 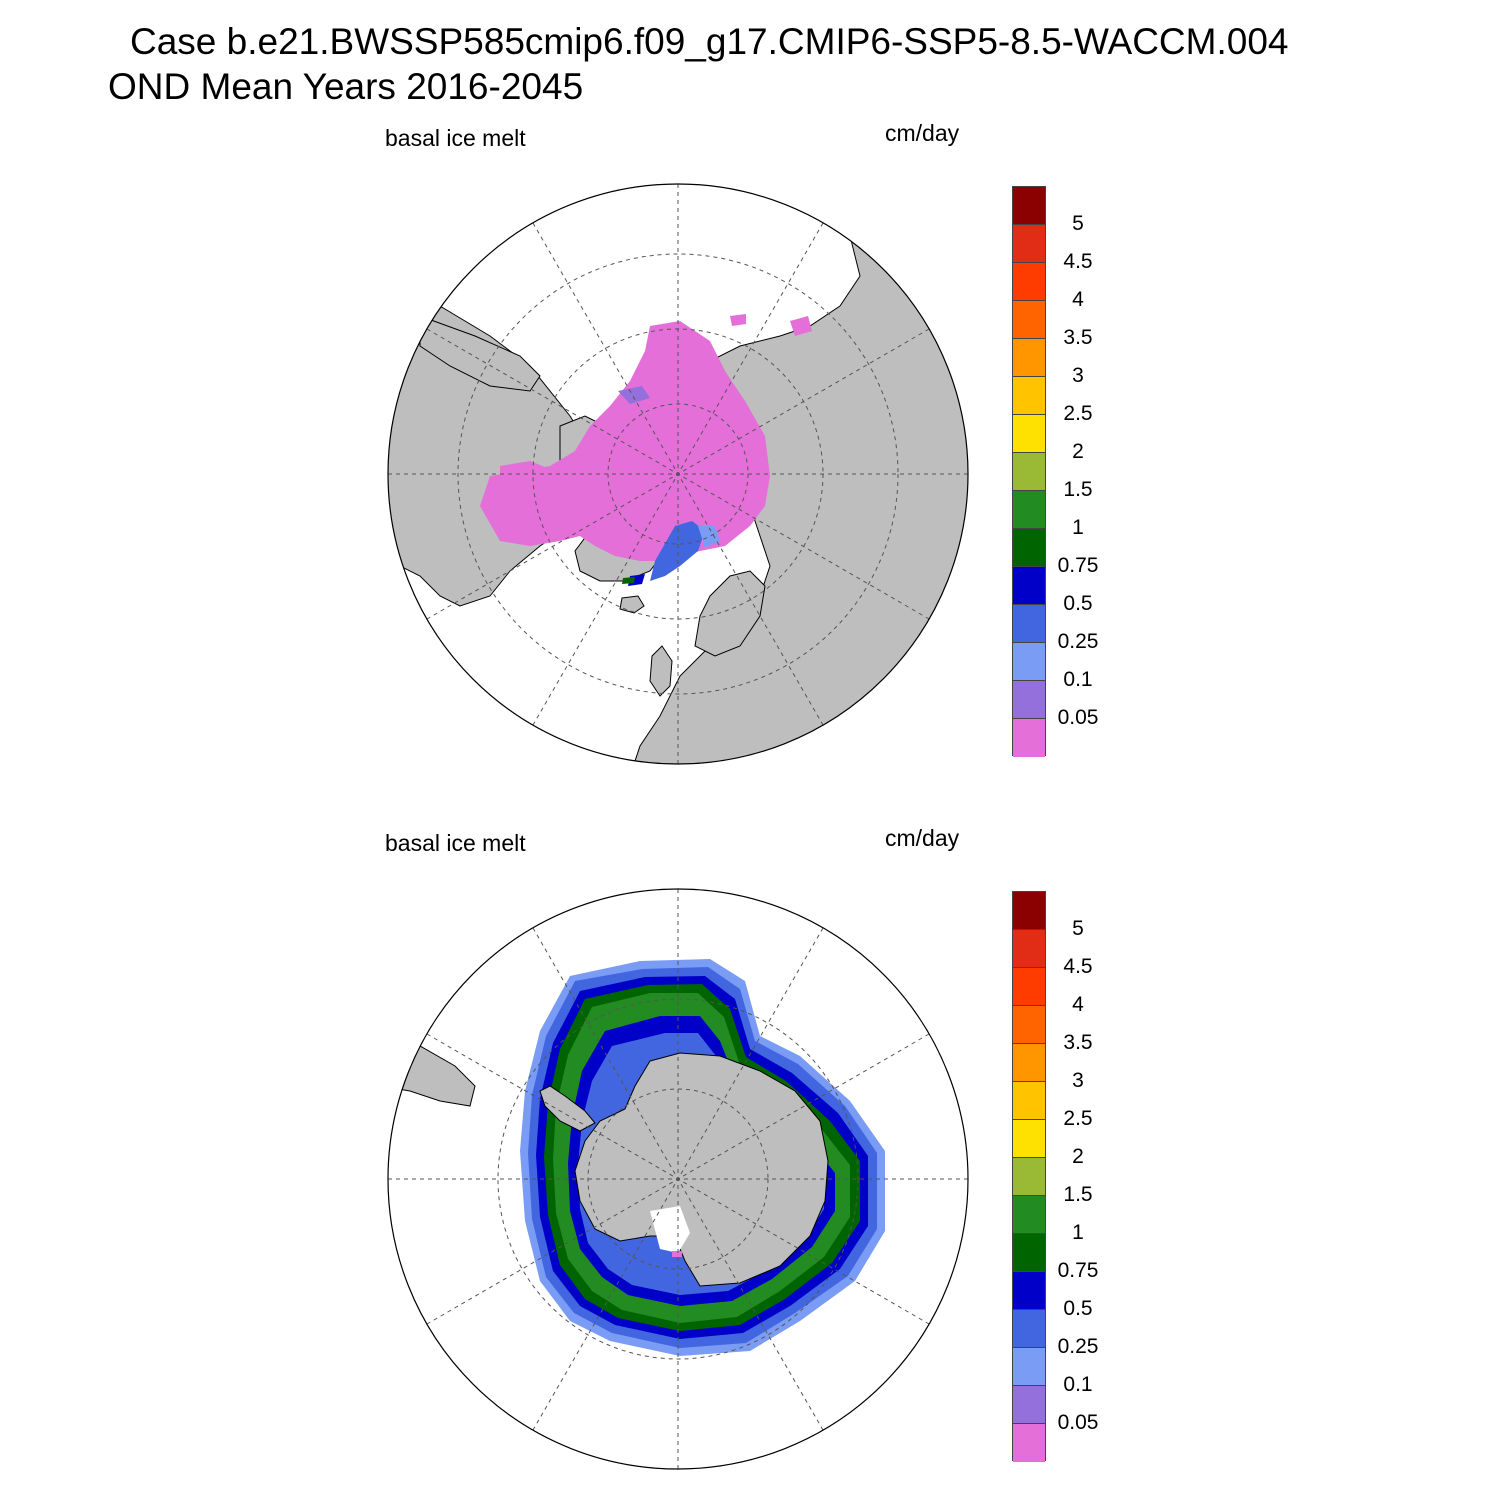 I want to click on north-graticule, so click(x=678, y=474).